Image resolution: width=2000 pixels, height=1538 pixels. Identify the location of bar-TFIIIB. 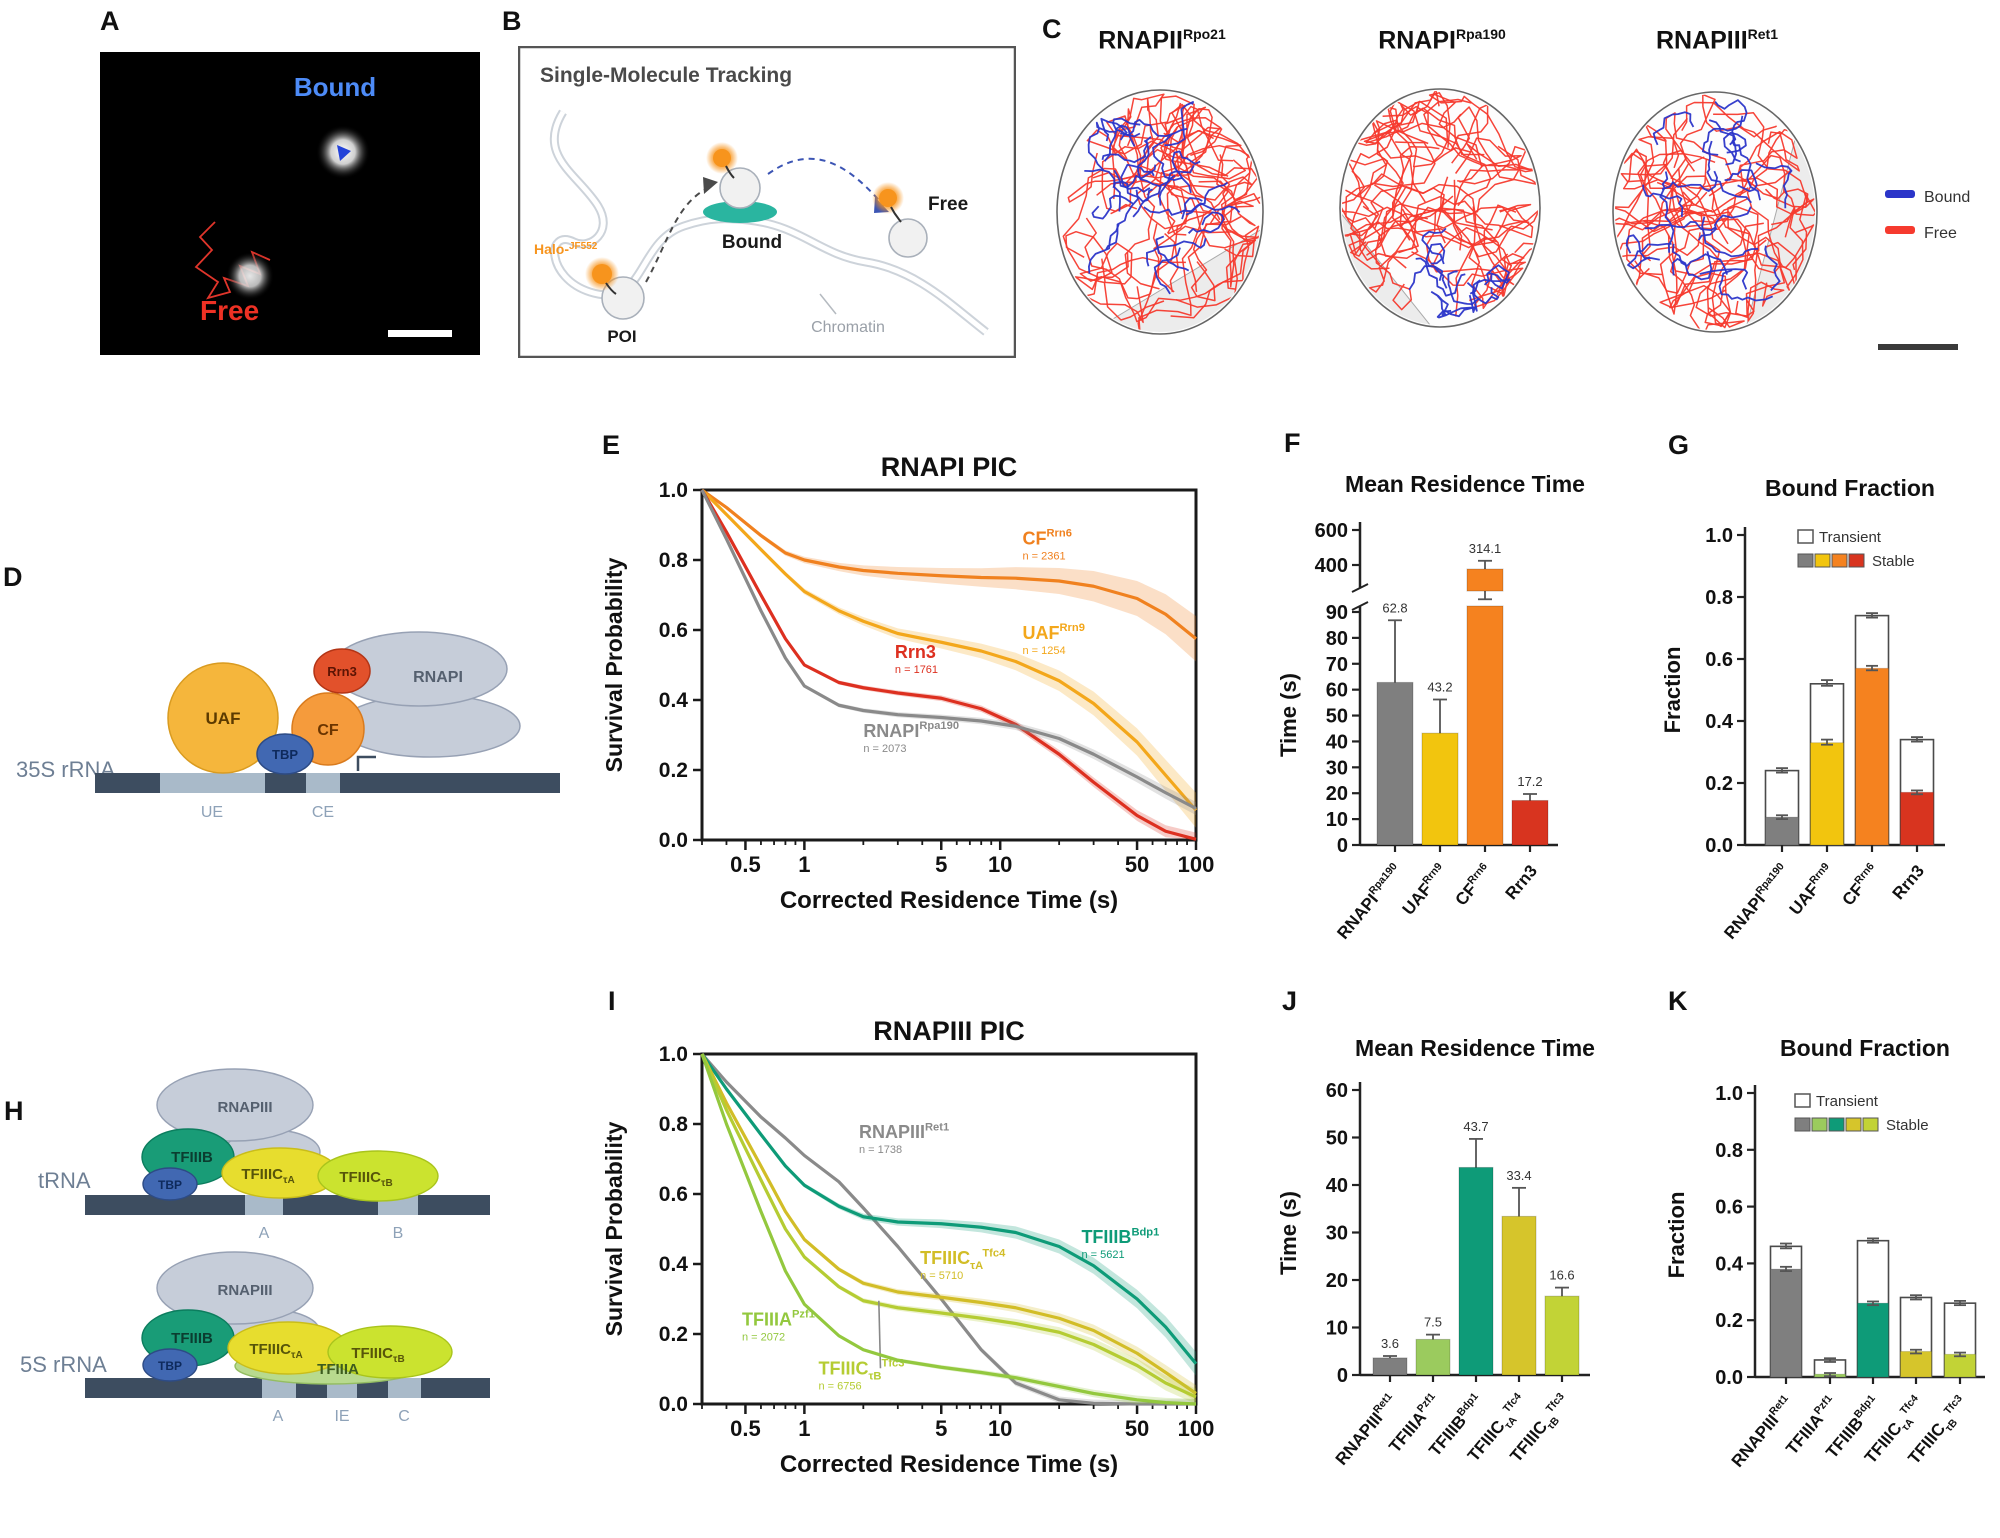
(1476, 1271).